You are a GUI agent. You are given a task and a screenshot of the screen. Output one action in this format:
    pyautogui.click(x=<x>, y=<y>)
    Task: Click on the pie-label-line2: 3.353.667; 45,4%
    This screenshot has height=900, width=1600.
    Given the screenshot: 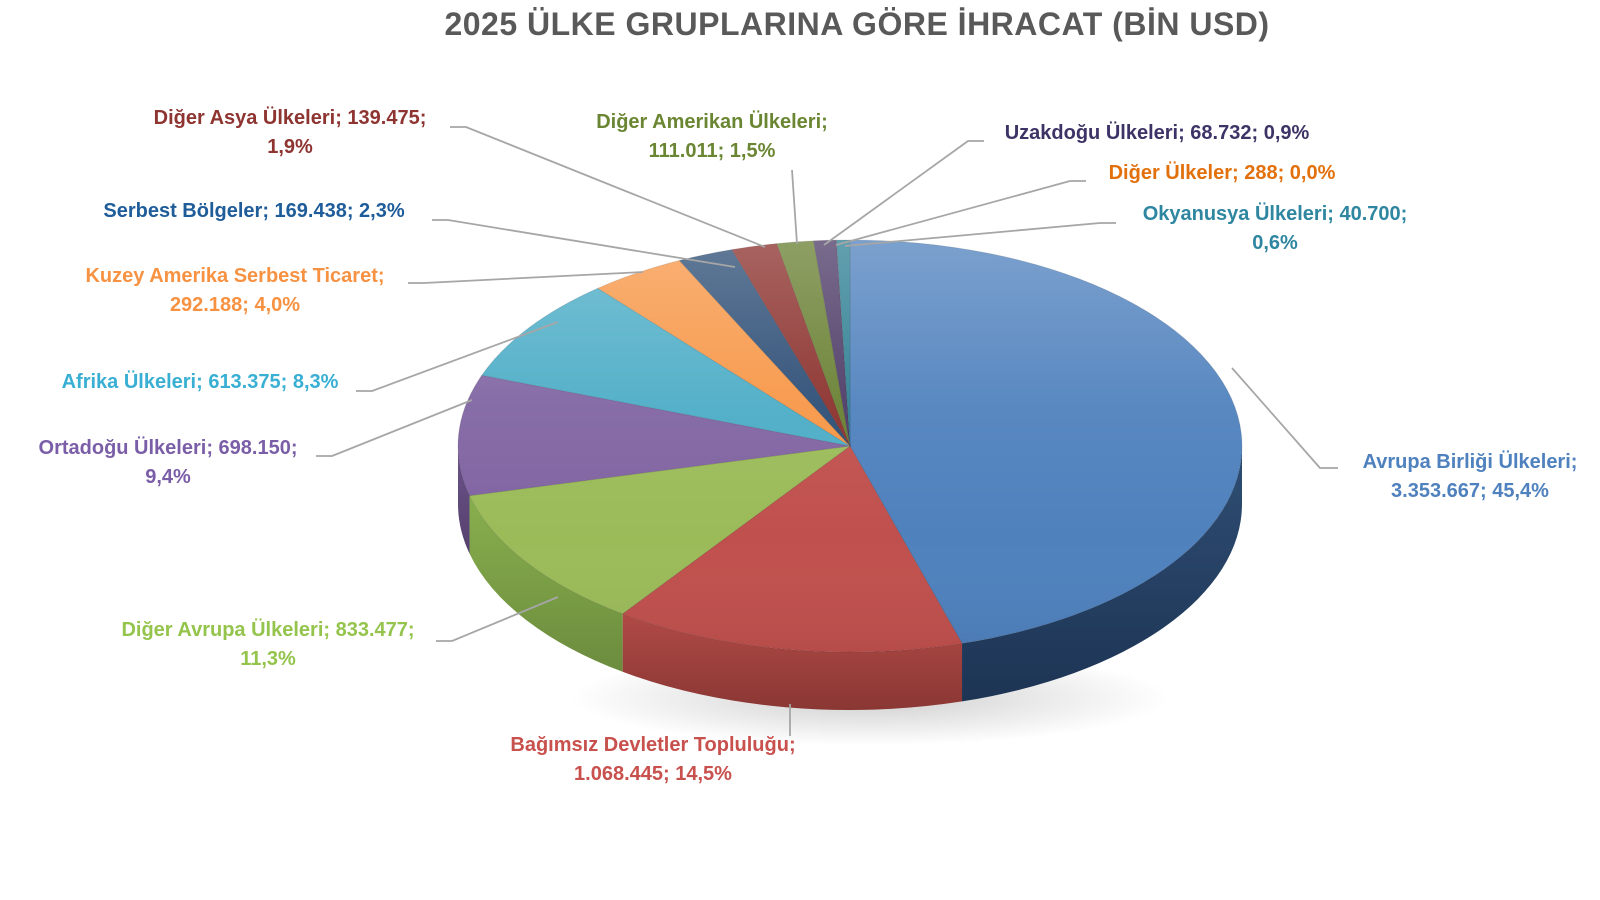 What is the action you would take?
    pyautogui.click(x=1470, y=491)
    